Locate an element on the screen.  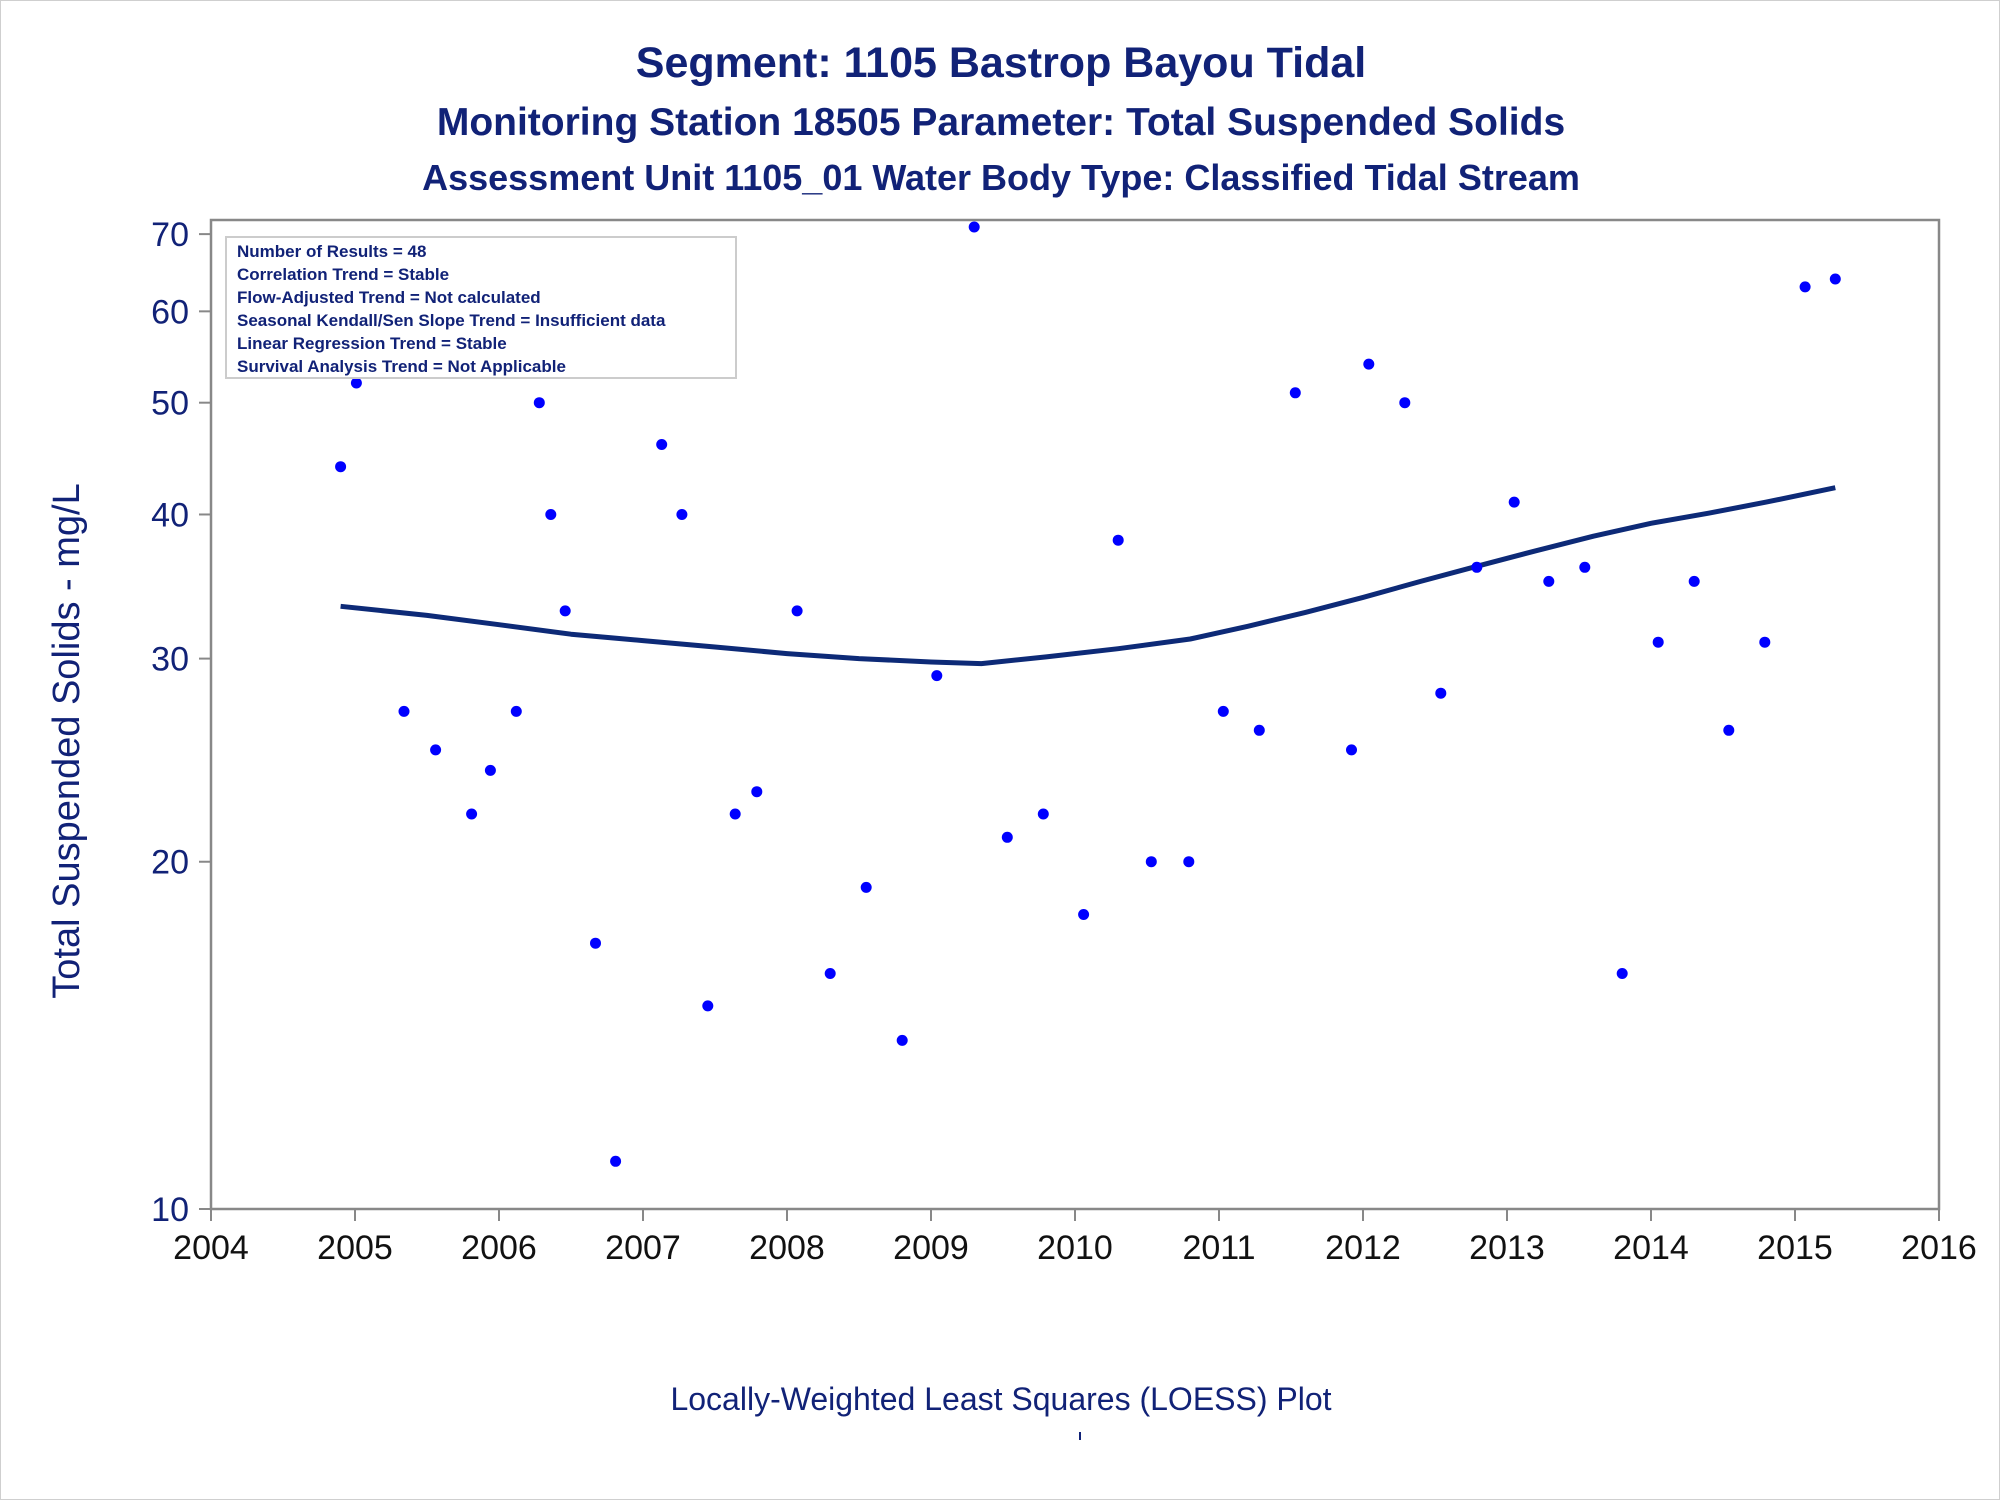
y-tick-label: 50 is located at coordinates (170, 404).